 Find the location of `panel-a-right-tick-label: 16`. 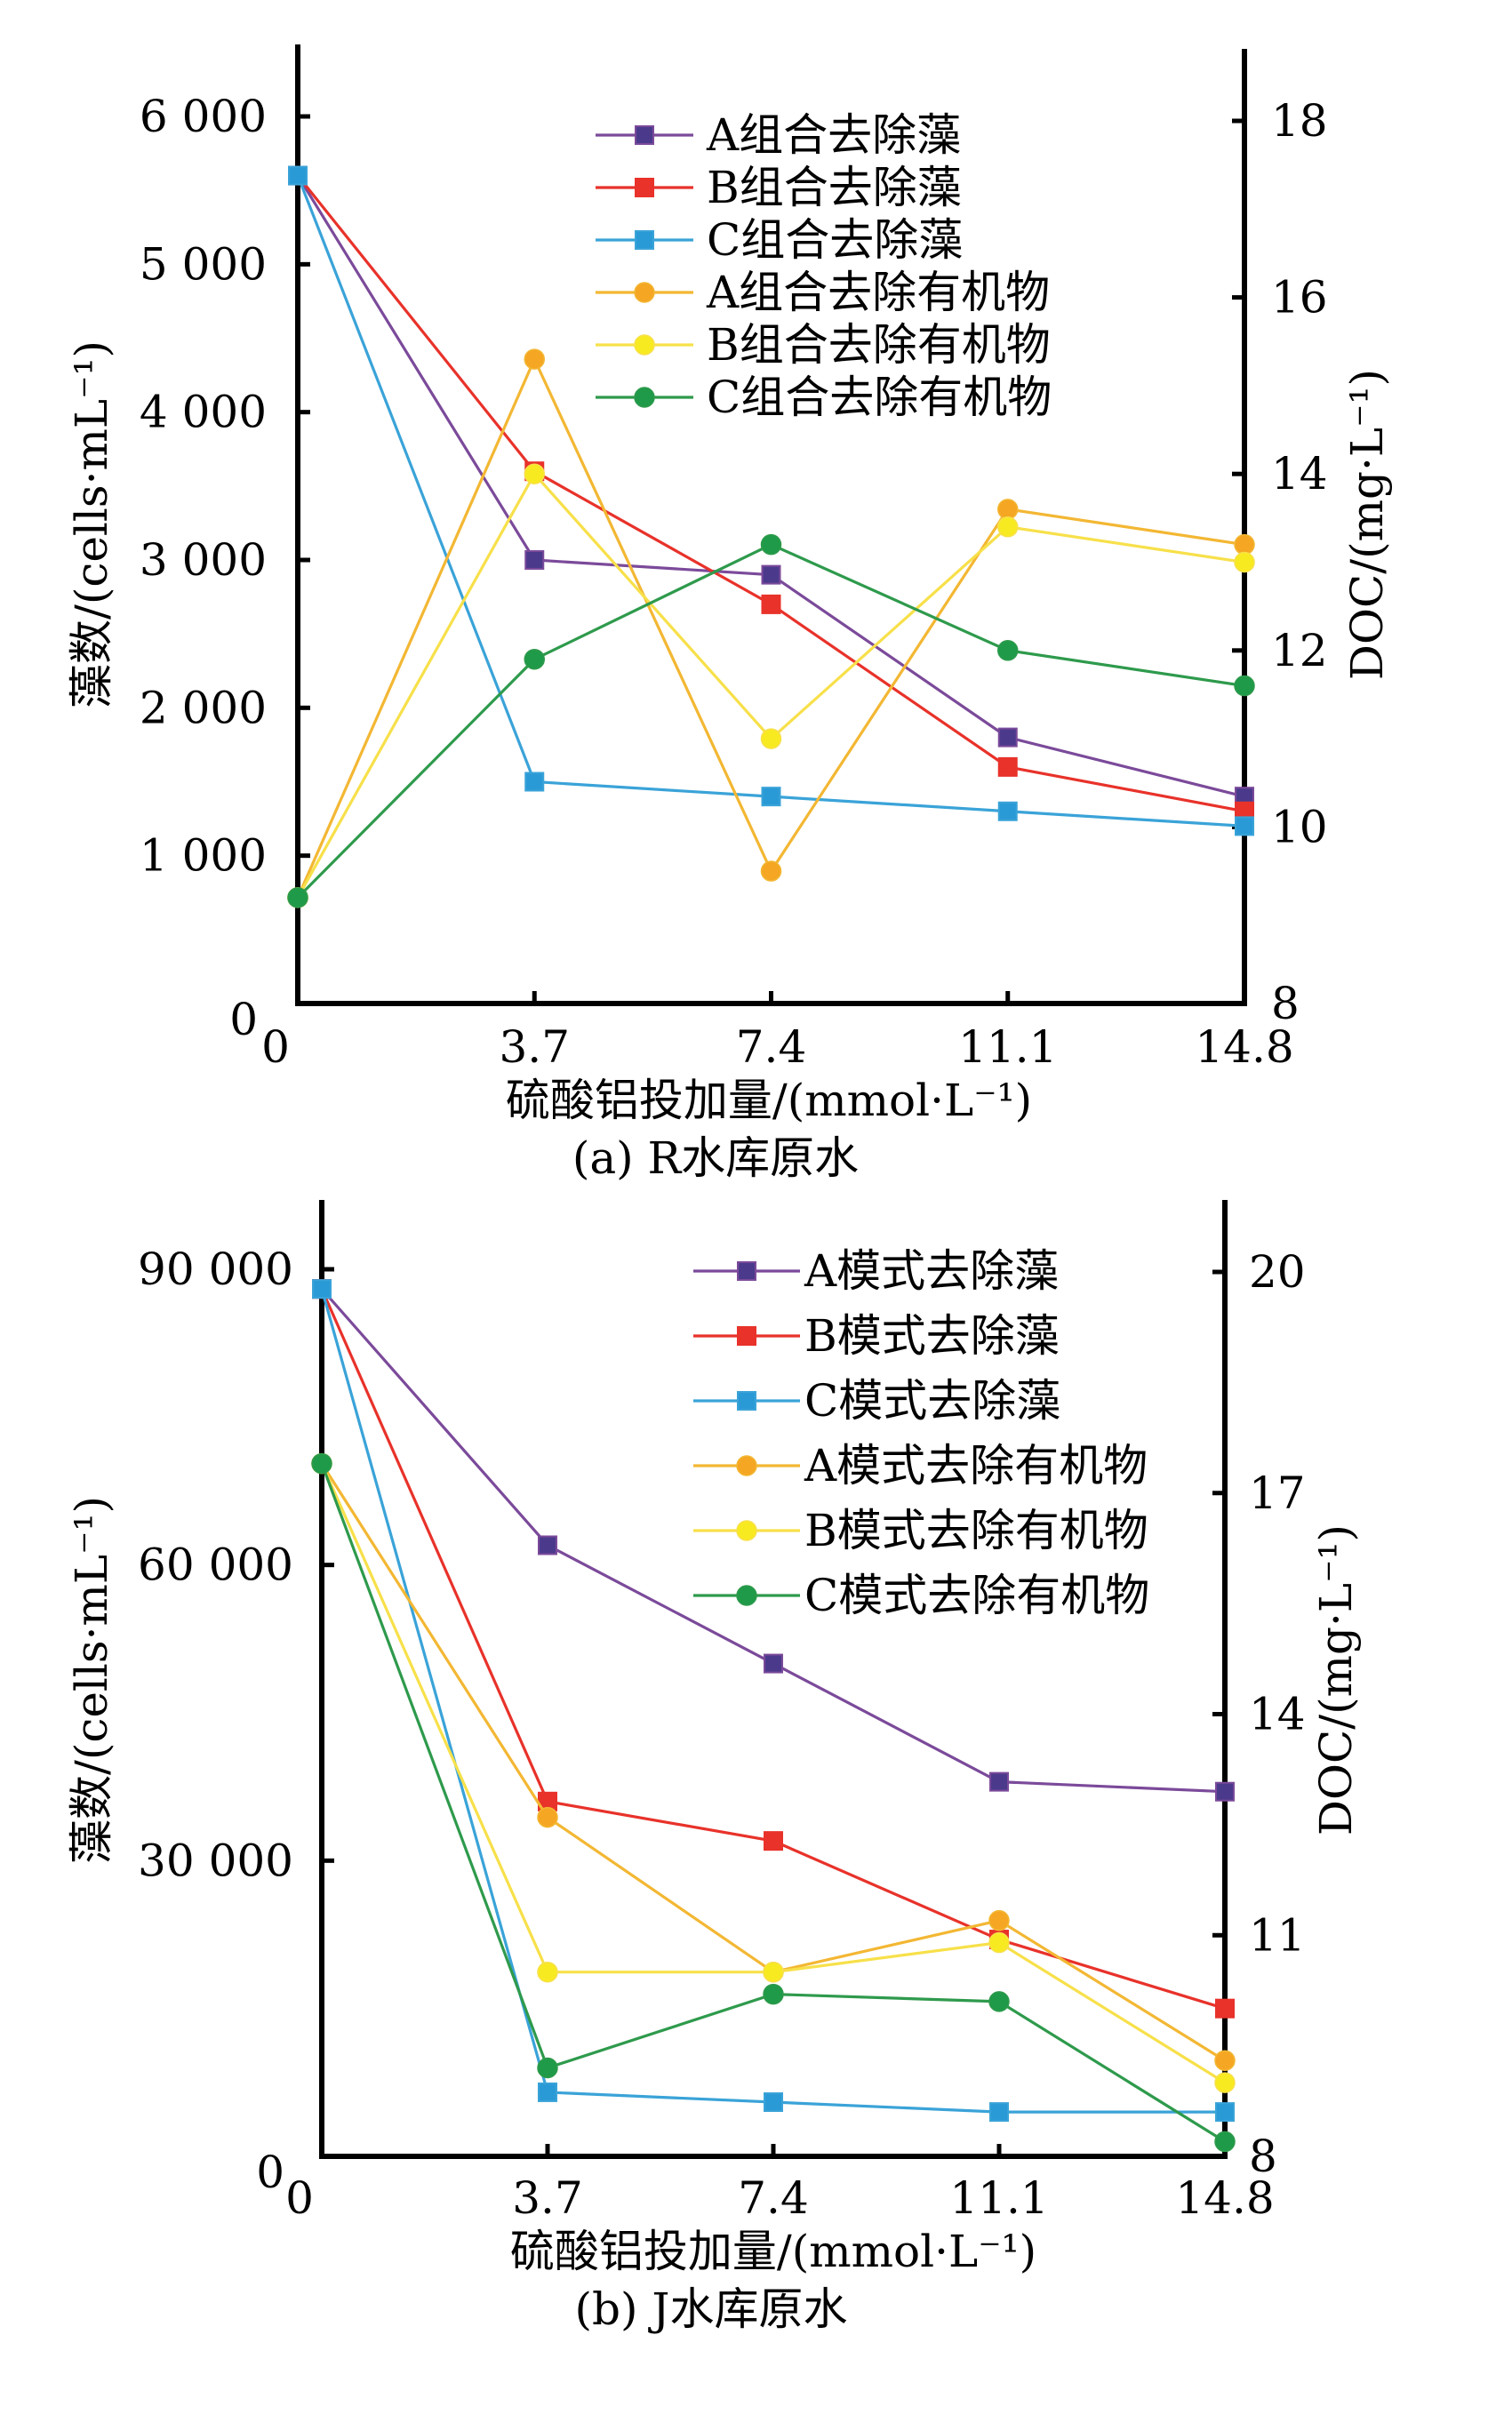

panel-a-right-tick-label: 16 is located at coordinates (1299, 298).